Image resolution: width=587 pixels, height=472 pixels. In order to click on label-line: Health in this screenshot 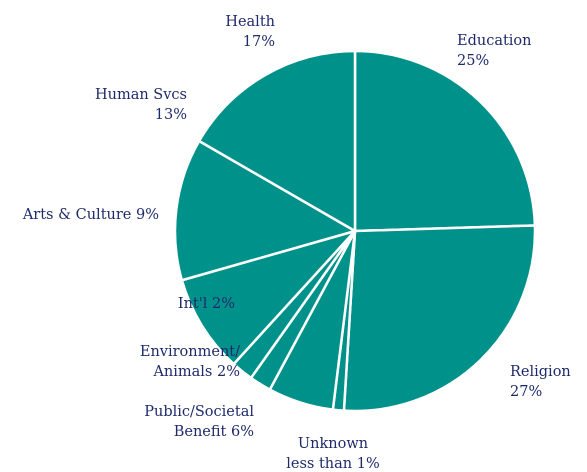, I will do `click(250, 22)`.